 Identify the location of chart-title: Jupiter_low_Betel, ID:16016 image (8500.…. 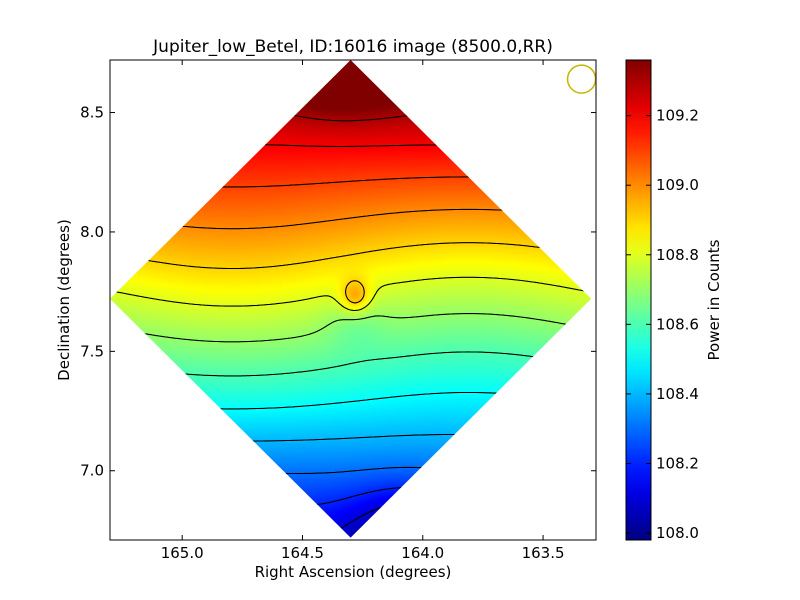
(352, 47).